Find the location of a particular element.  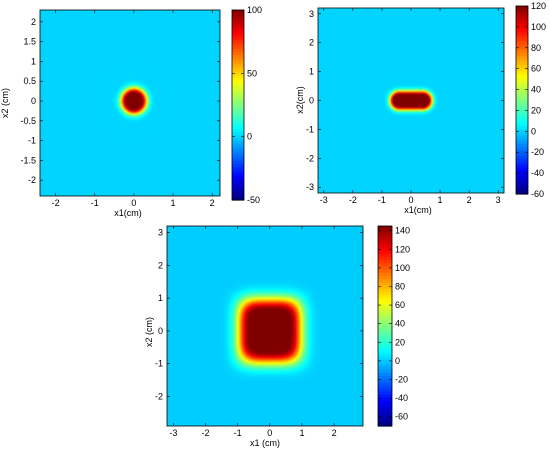

y-tick-label: 0.5 is located at coordinates (29, 81).